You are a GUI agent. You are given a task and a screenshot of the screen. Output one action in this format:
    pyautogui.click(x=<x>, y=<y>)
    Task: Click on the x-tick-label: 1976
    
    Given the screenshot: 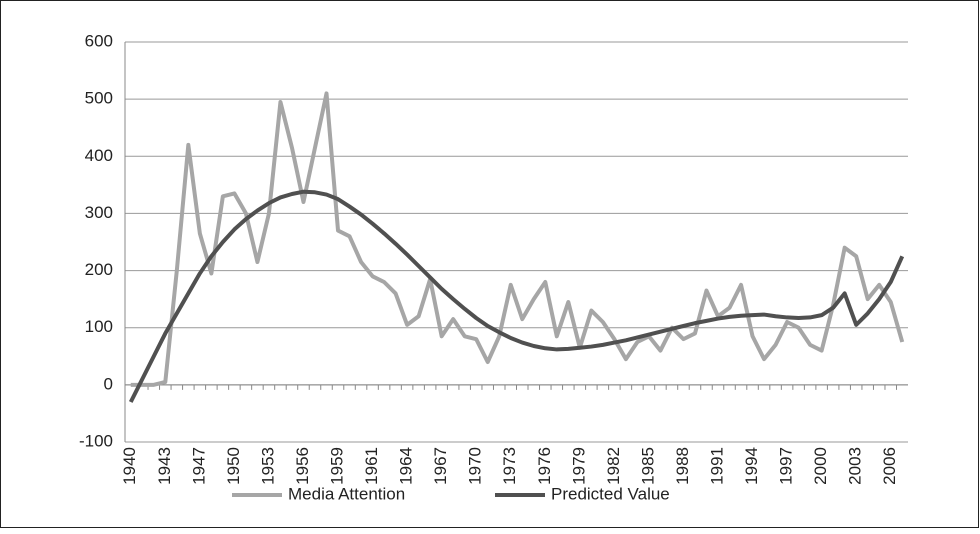 What is the action you would take?
    pyautogui.click(x=544, y=466)
    